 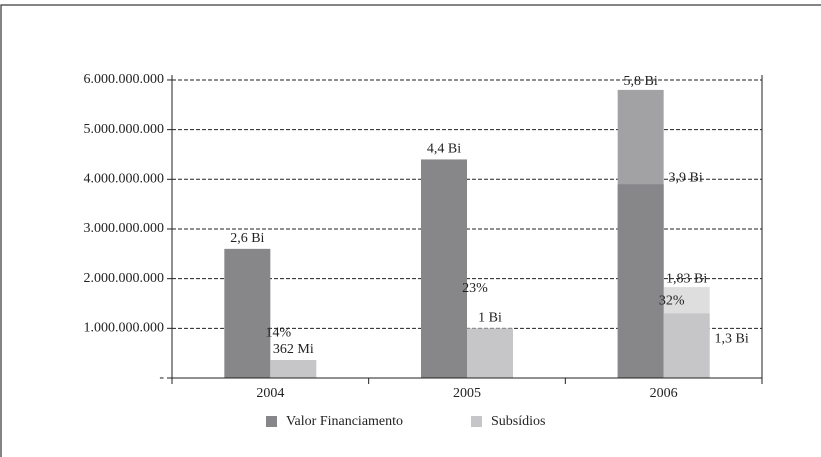 I want to click on y-tick-label: 1.000.000.000, so click(x=124, y=328).